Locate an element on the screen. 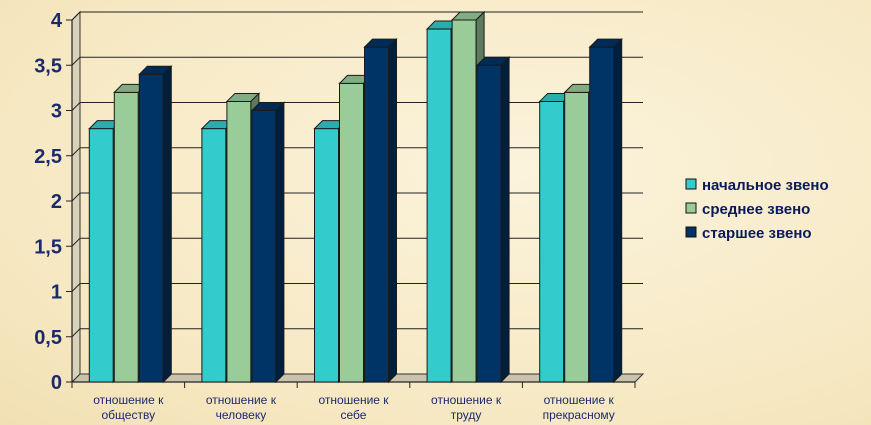 This screenshot has width=871, height=425. y-tick-label: 3,5 is located at coordinates (48, 66).